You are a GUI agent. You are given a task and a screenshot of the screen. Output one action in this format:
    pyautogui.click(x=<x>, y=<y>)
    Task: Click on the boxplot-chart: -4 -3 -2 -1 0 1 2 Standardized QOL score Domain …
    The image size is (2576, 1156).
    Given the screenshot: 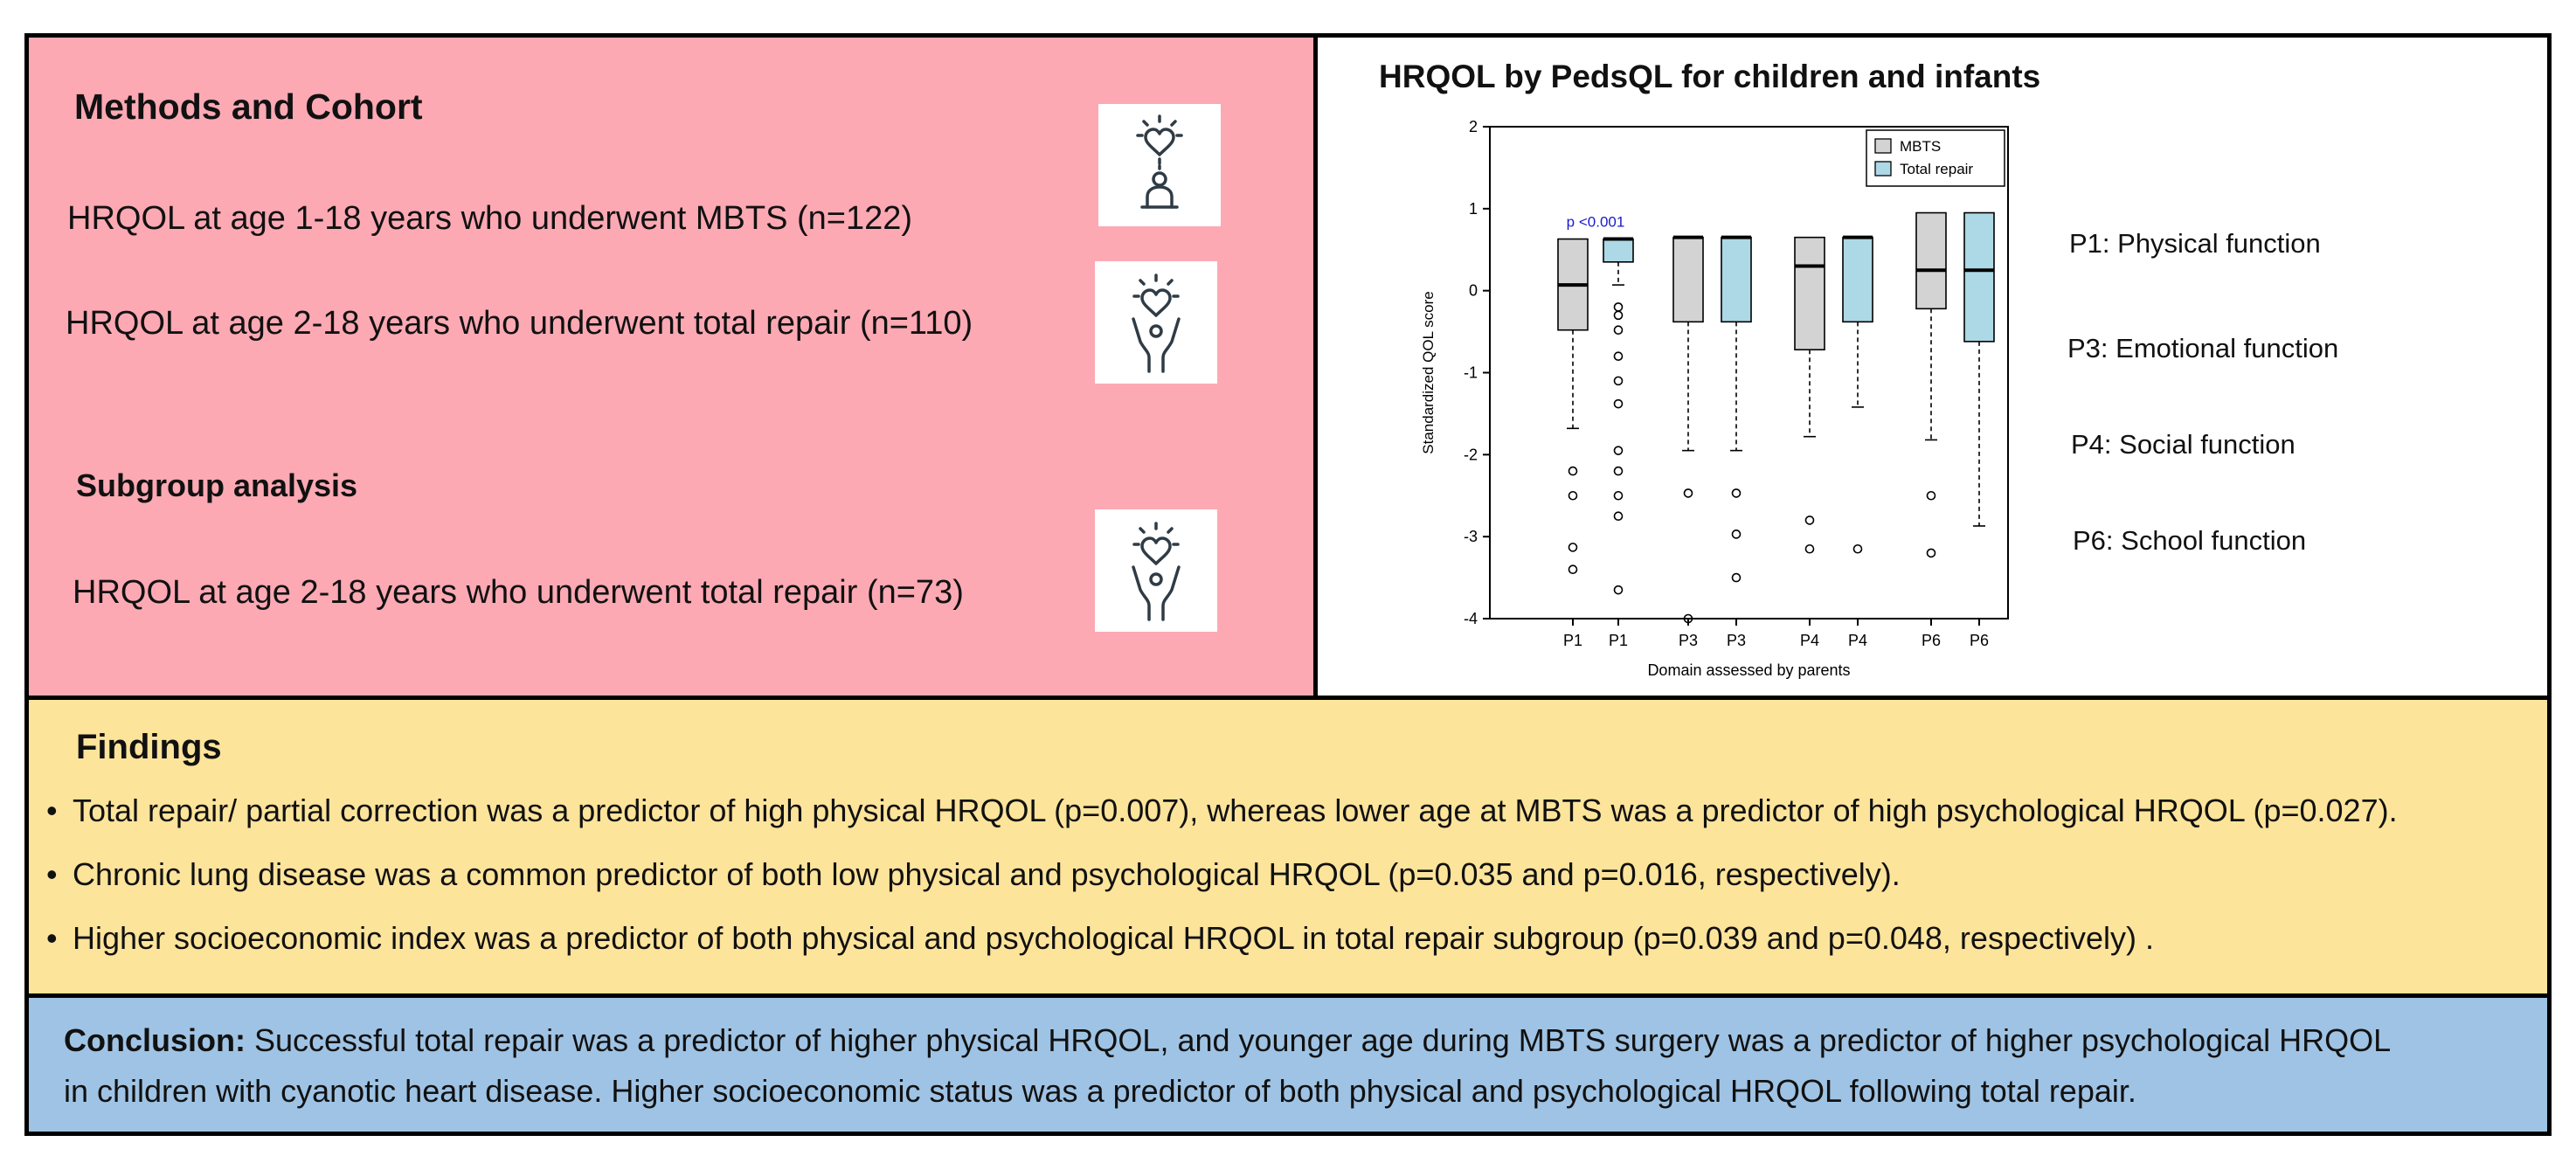 What is the action you would take?
    pyautogui.click(x=1714, y=398)
    